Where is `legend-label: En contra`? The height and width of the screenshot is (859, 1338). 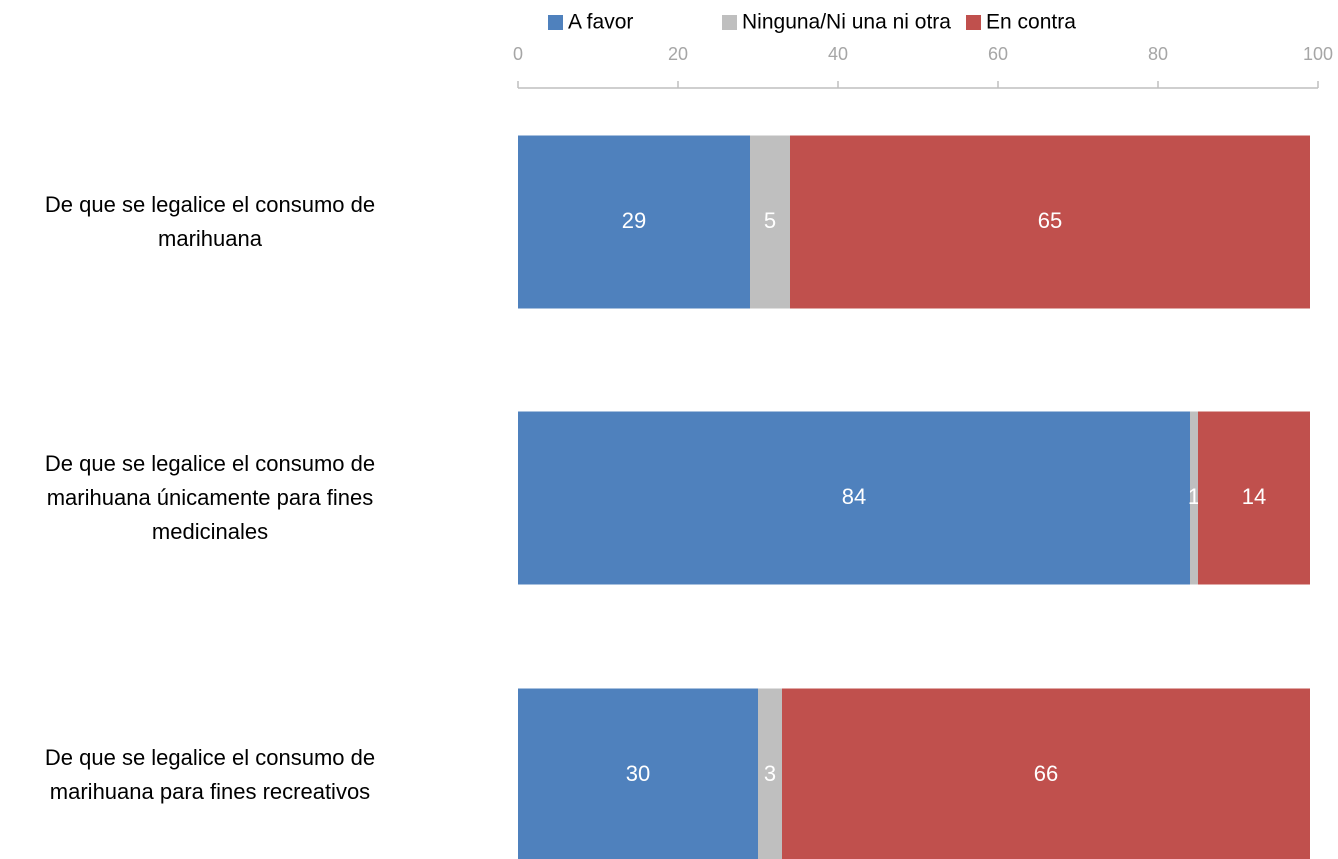
legend-label: En contra is located at coordinates (1031, 22).